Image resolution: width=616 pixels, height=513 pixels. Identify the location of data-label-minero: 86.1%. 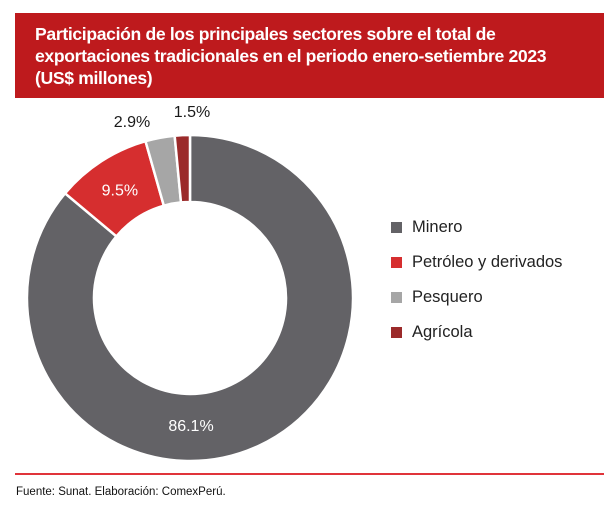
(190, 426).